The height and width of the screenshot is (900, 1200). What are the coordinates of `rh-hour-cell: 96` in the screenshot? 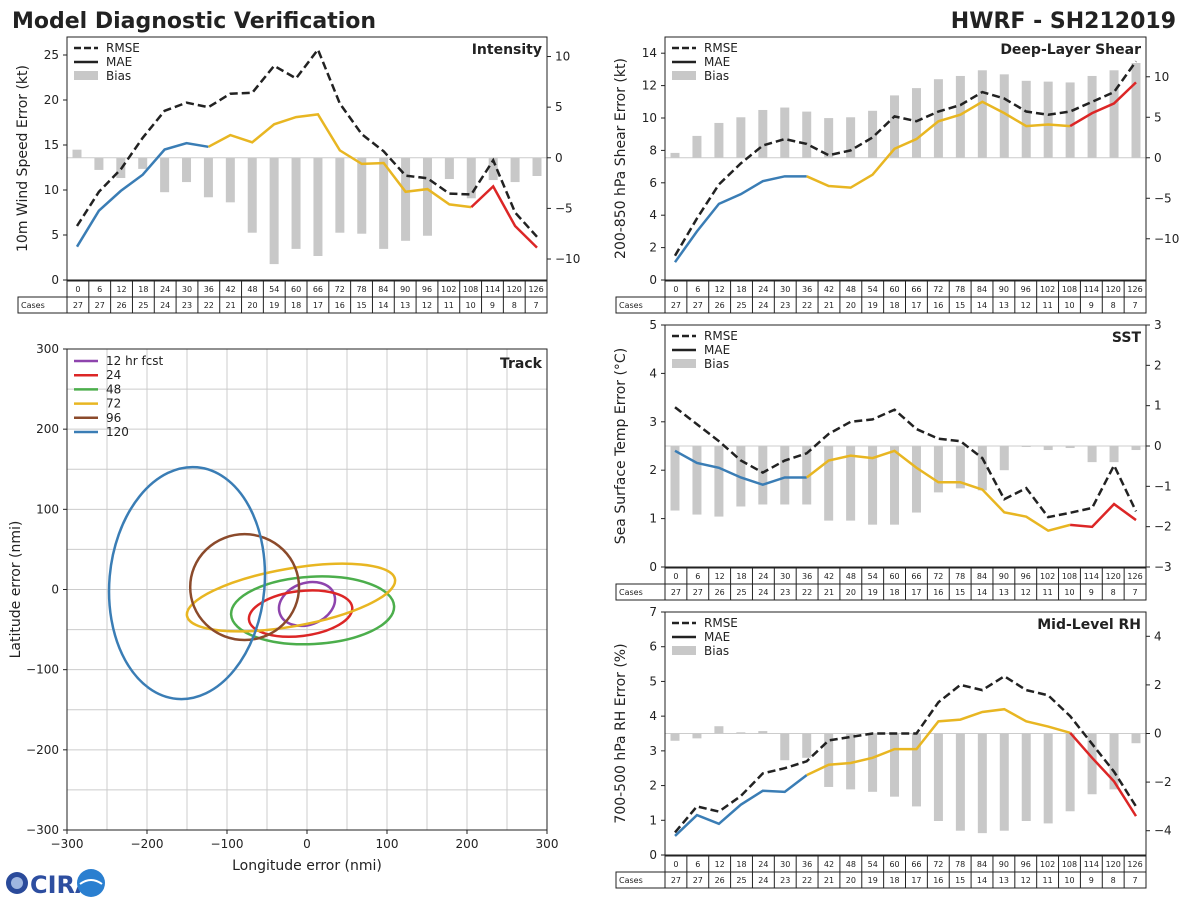 It's located at (1026, 864).